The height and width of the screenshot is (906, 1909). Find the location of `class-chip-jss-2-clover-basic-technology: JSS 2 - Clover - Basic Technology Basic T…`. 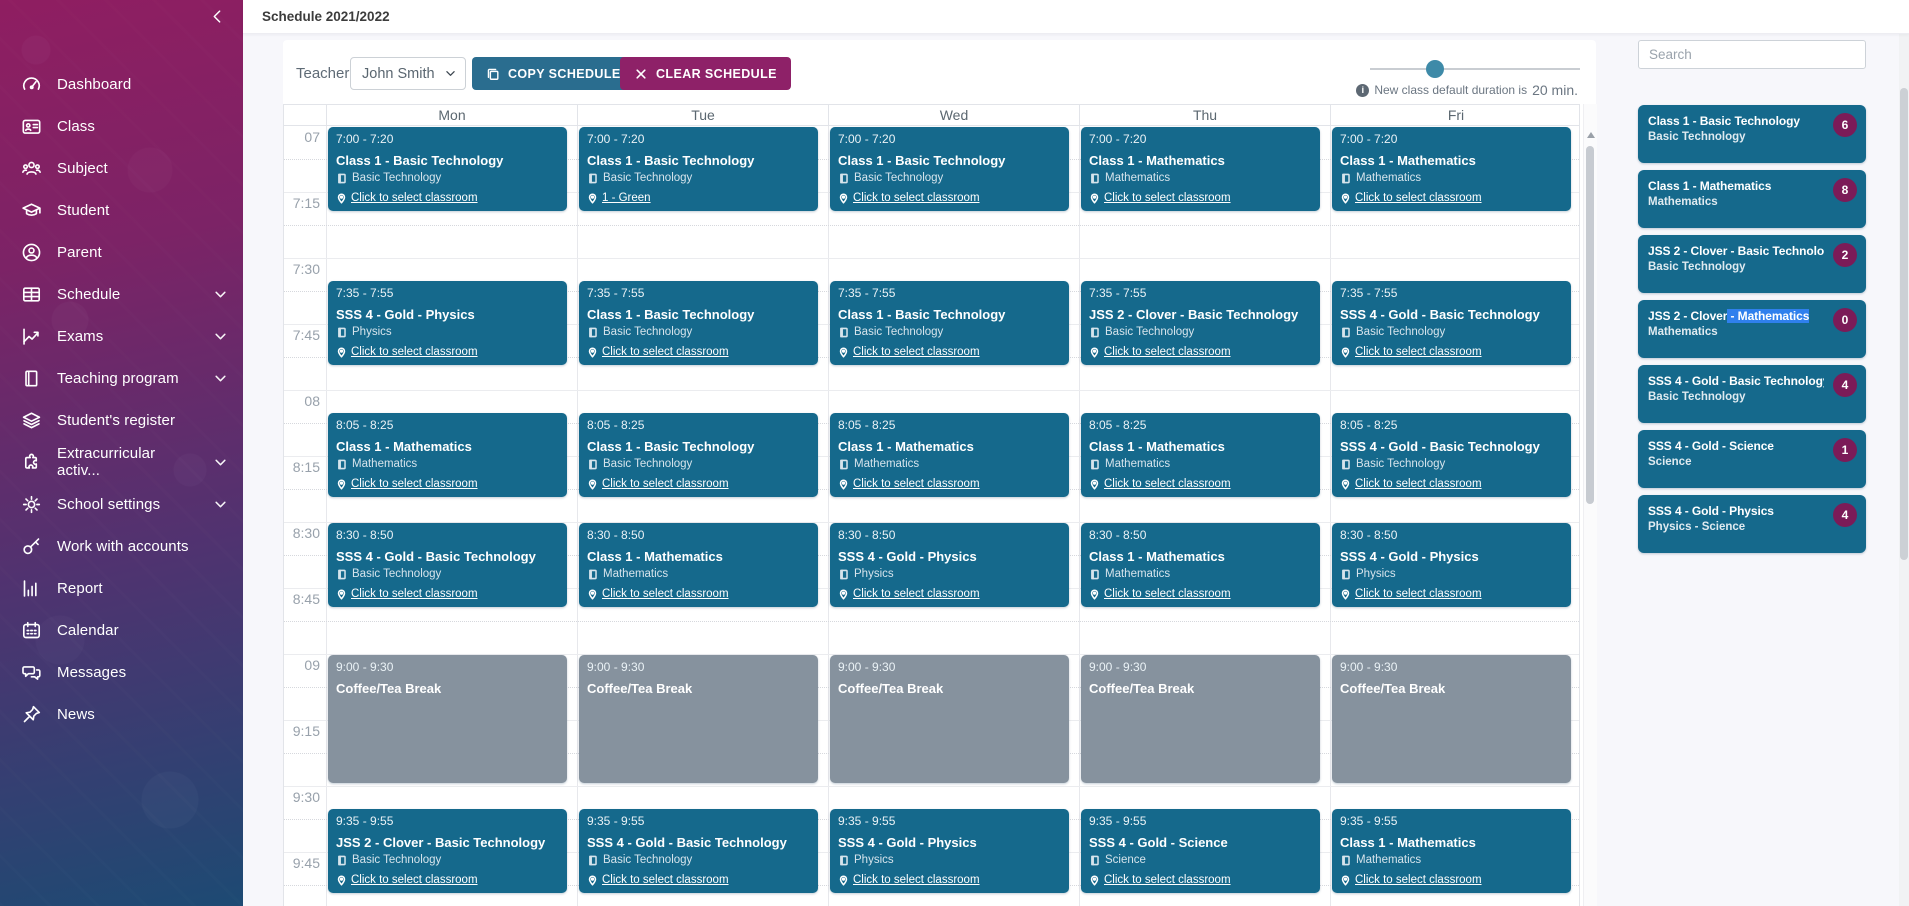

class-chip-jss-2-clover-basic-technology: JSS 2 - Clover - Basic Technology Basic T… is located at coordinates (1752, 264).